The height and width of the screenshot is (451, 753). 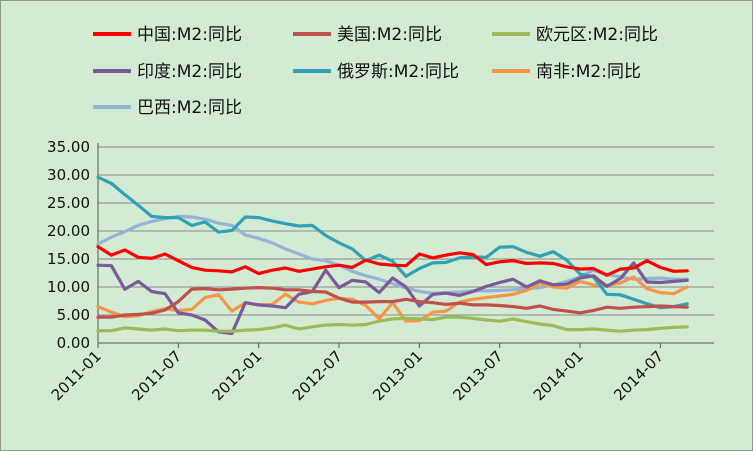 I want to click on legend-label: 巴西:M2:同比, so click(x=189, y=108).